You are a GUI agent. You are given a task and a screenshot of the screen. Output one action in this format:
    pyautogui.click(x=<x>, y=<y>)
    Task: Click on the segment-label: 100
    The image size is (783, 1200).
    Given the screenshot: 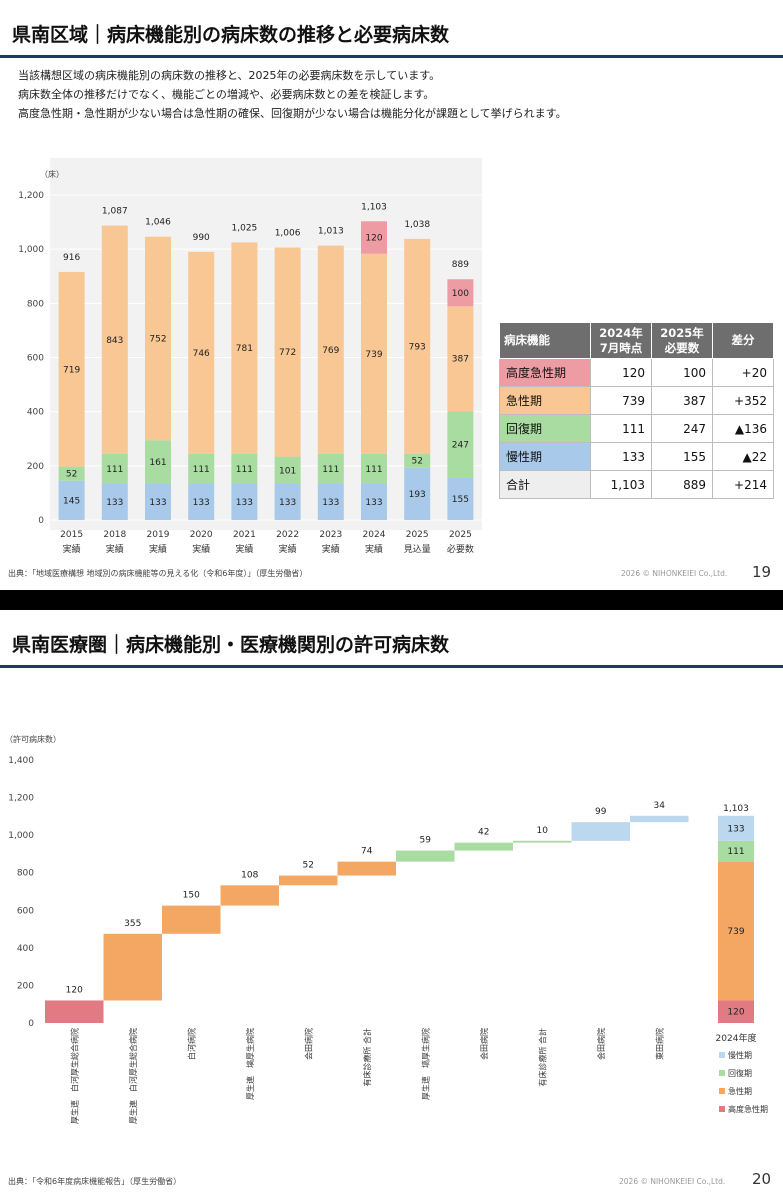 What is the action you would take?
    pyautogui.click(x=460, y=294)
    